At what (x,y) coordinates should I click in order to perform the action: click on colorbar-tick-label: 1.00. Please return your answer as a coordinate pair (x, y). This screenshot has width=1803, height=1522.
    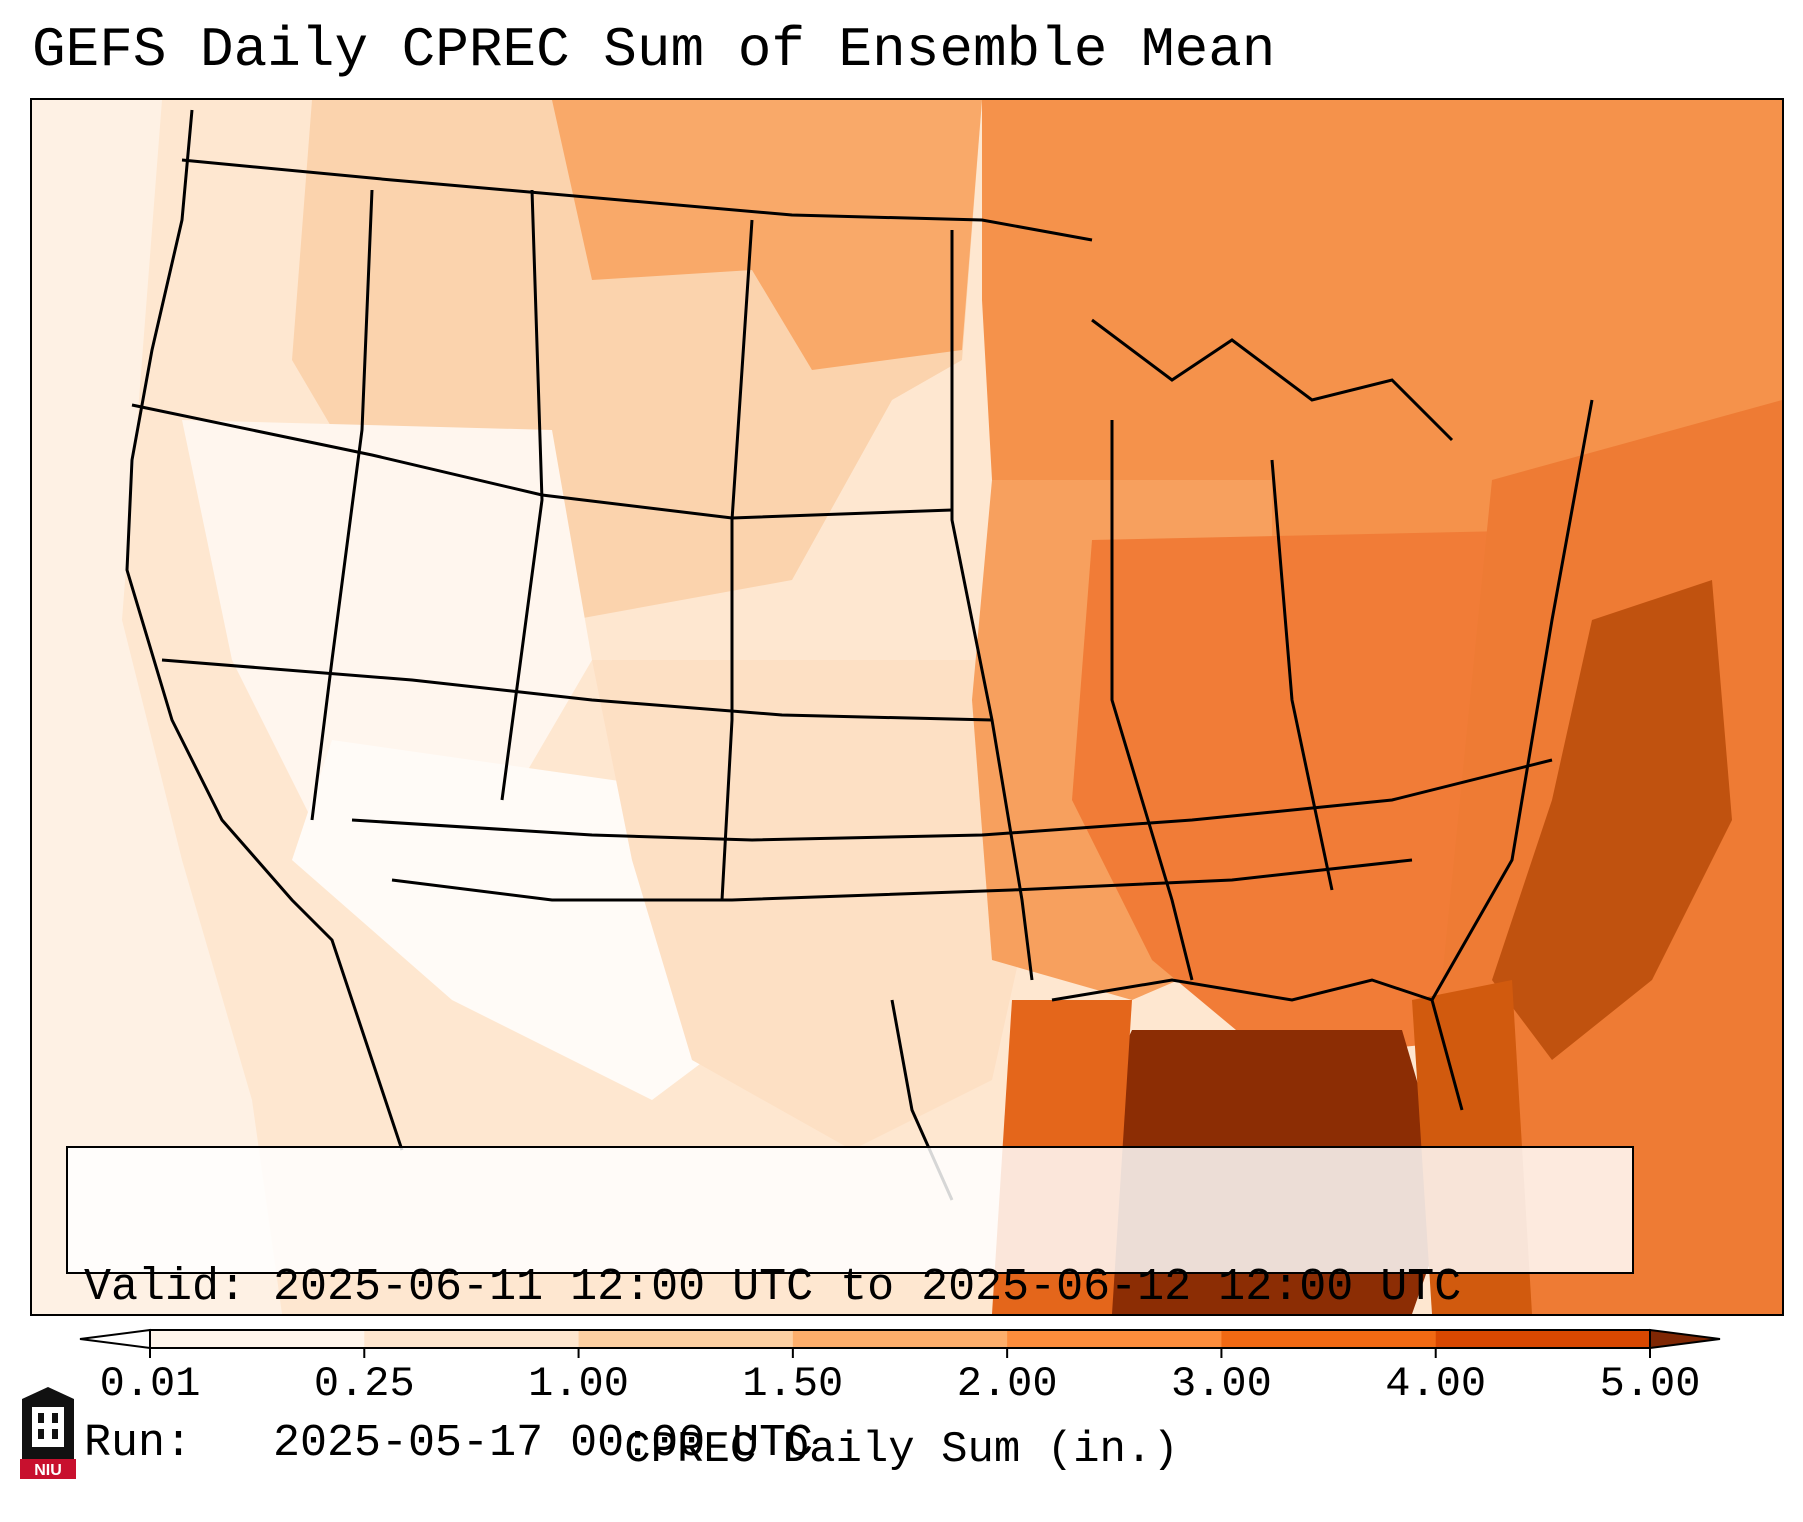
    Looking at the image, I should click on (578, 1384).